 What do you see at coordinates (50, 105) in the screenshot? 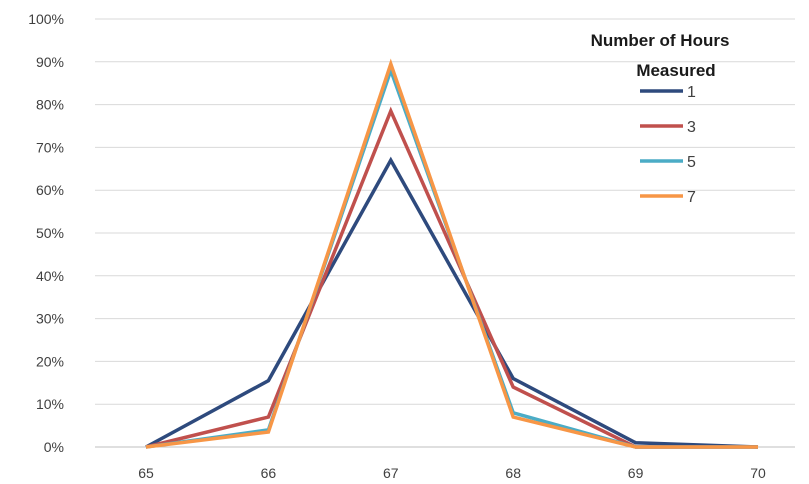
I see `y-tick-label: 80%` at bounding box center [50, 105].